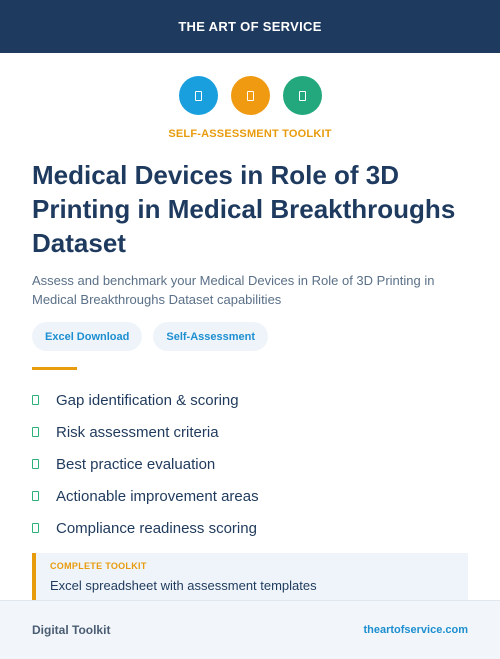 The height and width of the screenshot is (659, 500). I want to click on feature-text: Risk assessment criteria, so click(137, 432).